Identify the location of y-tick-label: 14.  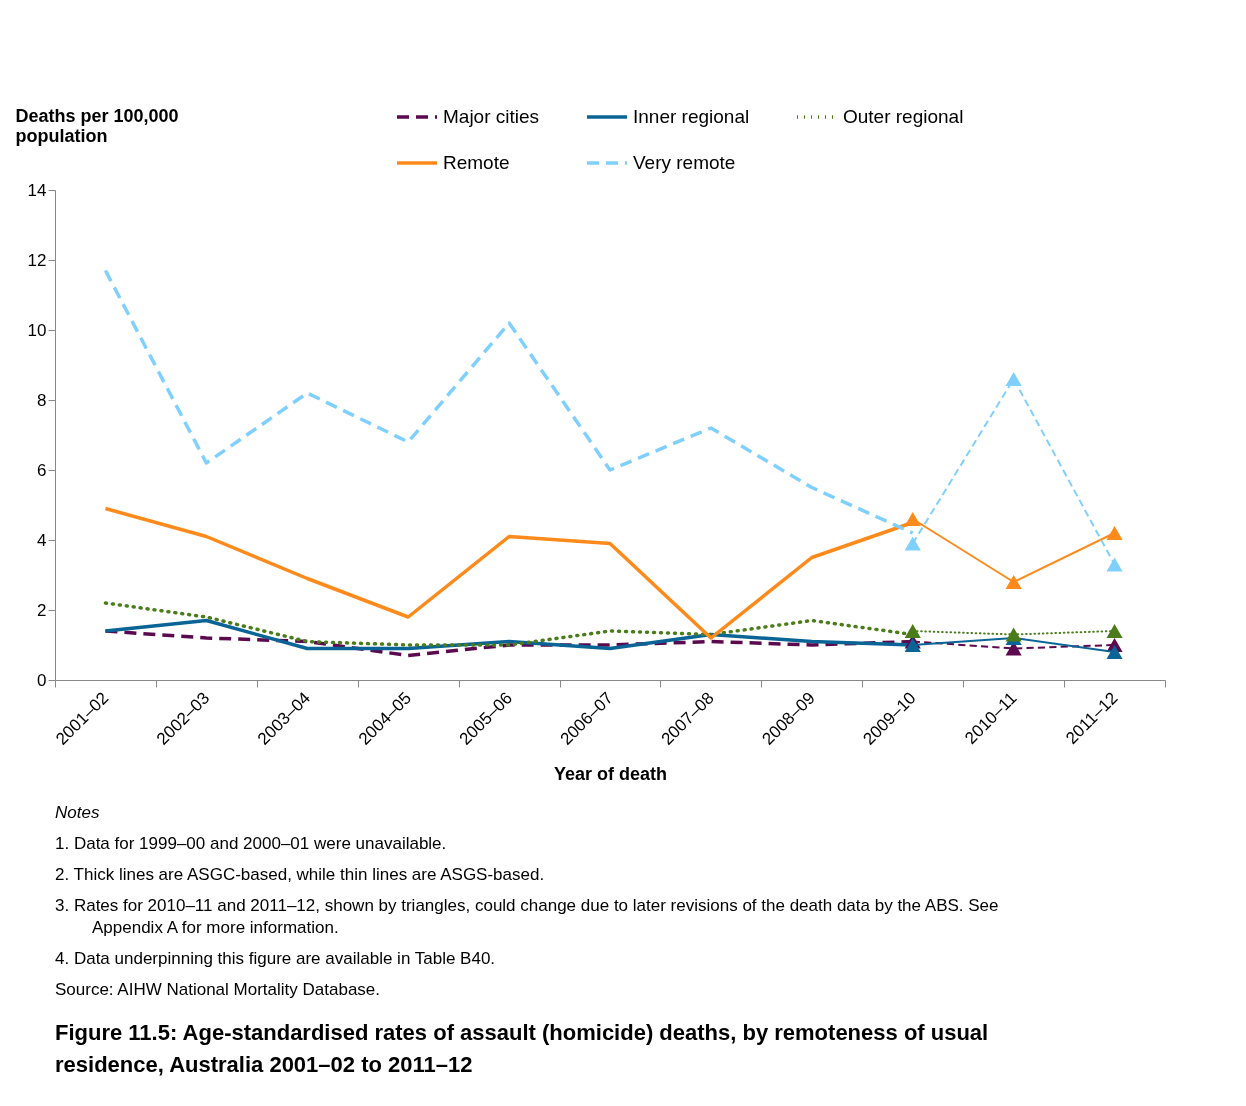
(37, 190).